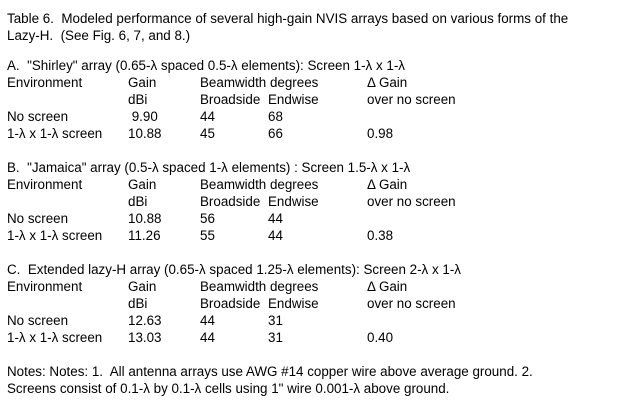  I want to click on cell-broadside: 56, so click(207, 218).